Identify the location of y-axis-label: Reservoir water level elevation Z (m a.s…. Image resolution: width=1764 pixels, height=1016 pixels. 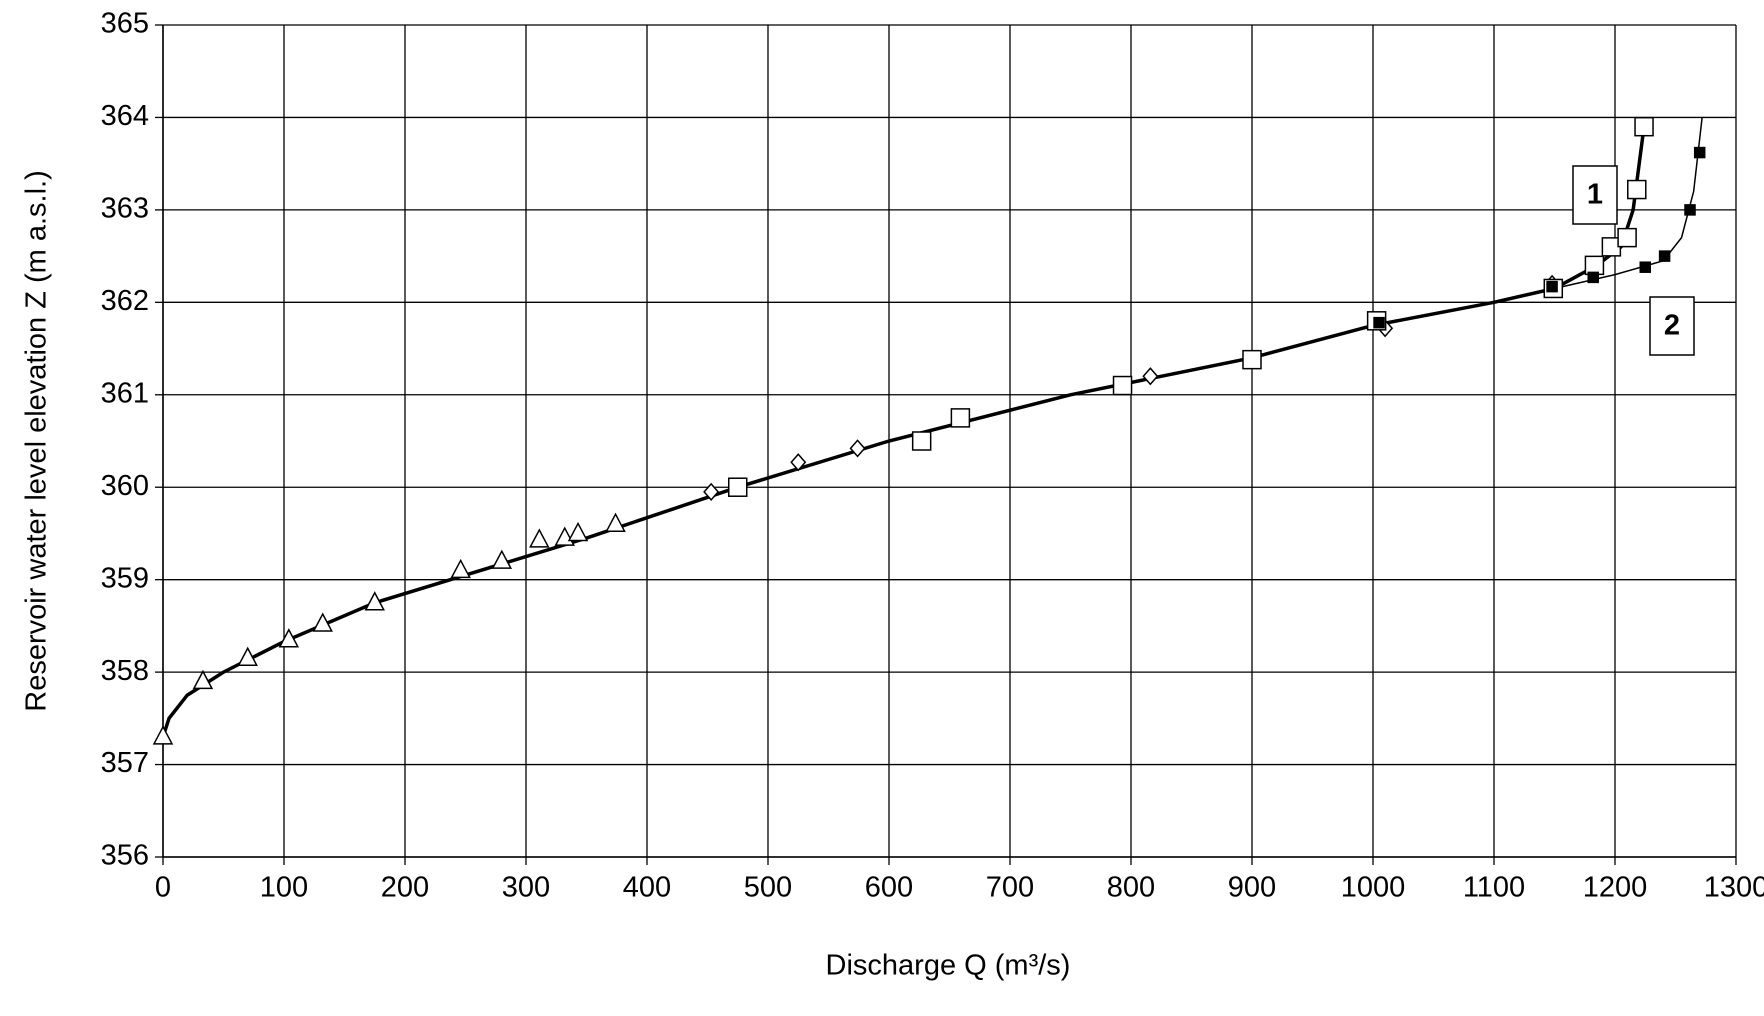
(37, 441).